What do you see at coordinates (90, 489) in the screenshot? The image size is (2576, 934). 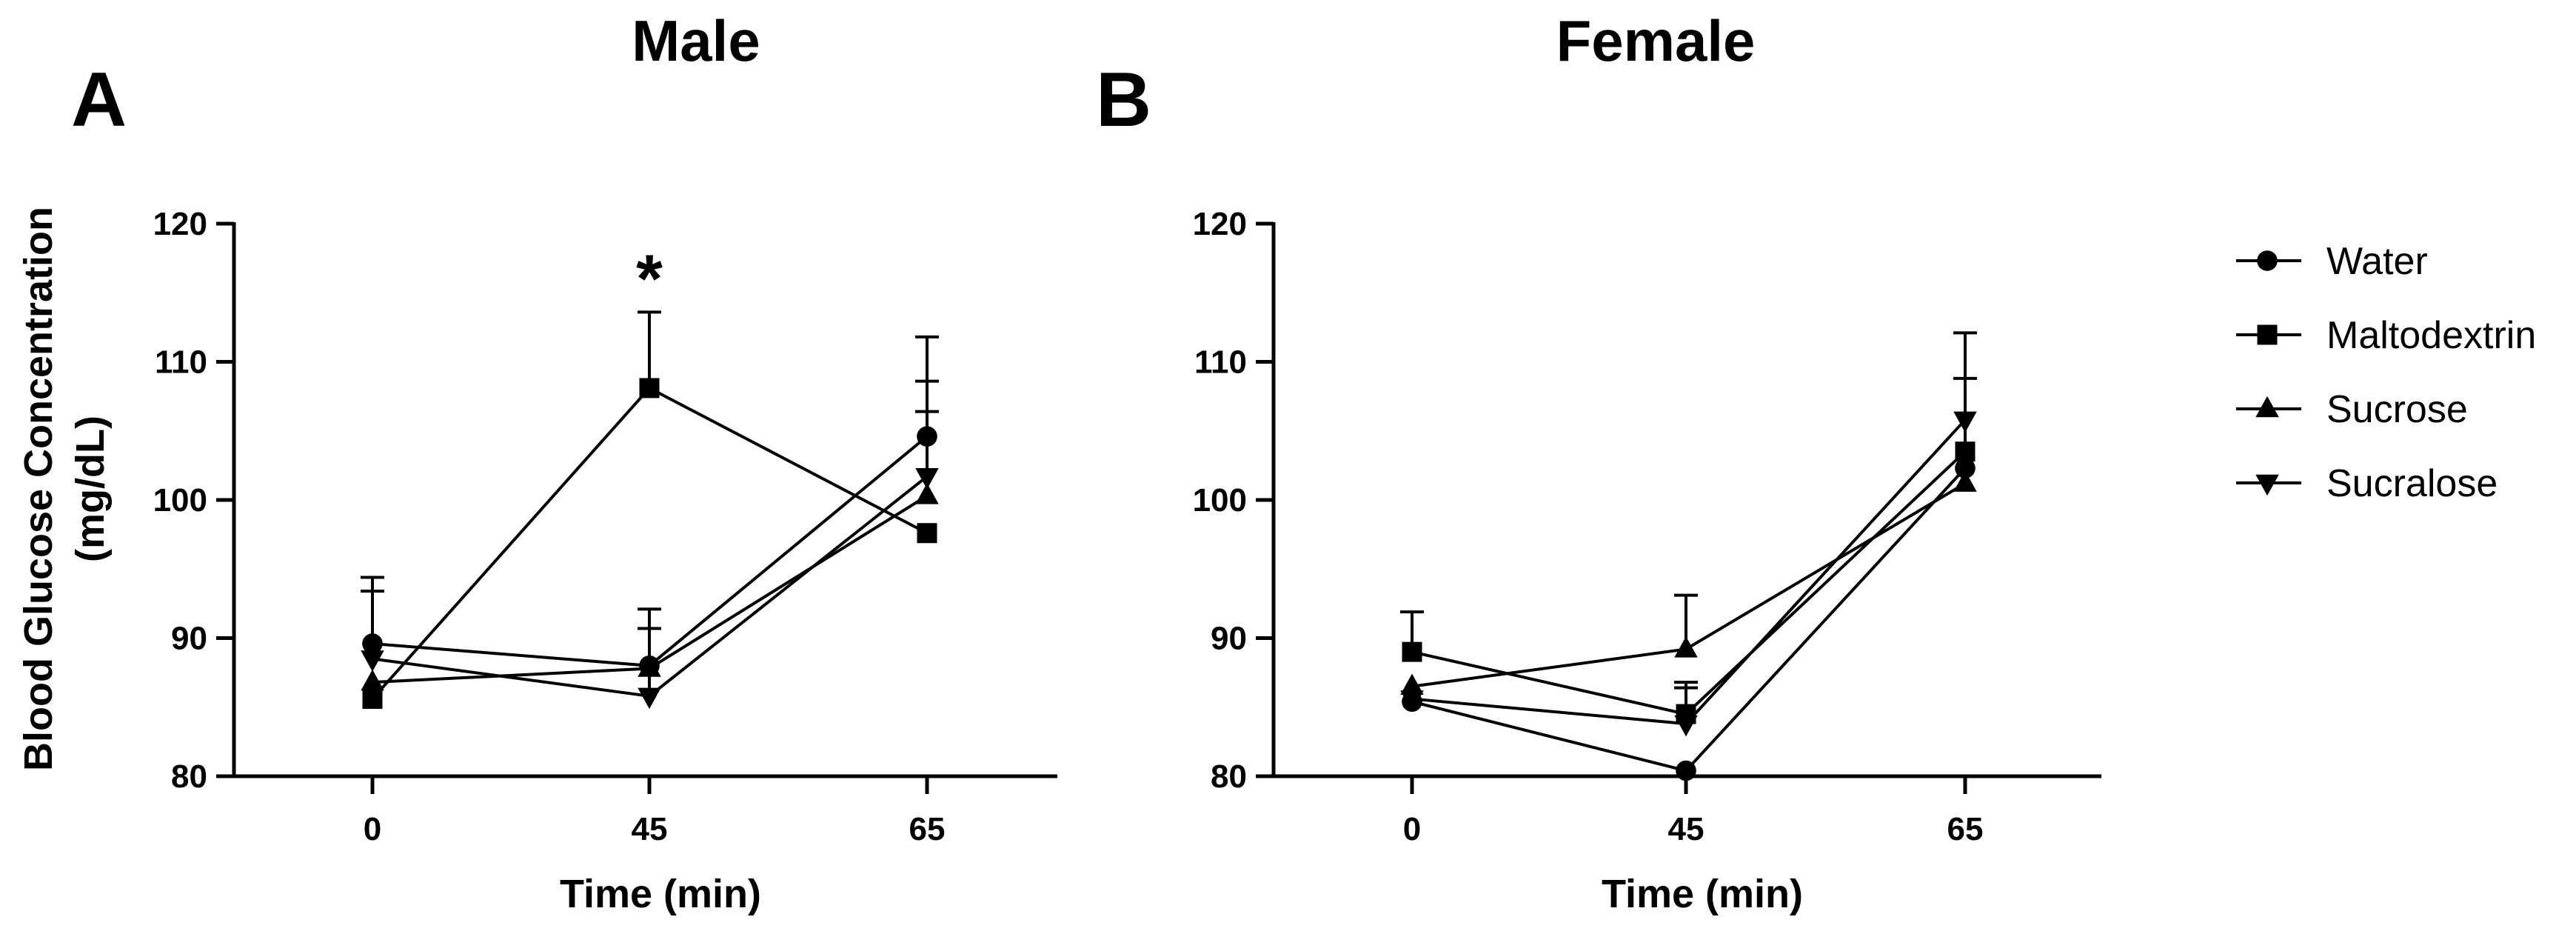 I see `y-axis-title: (mg/dL)` at bounding box center [90, 489].